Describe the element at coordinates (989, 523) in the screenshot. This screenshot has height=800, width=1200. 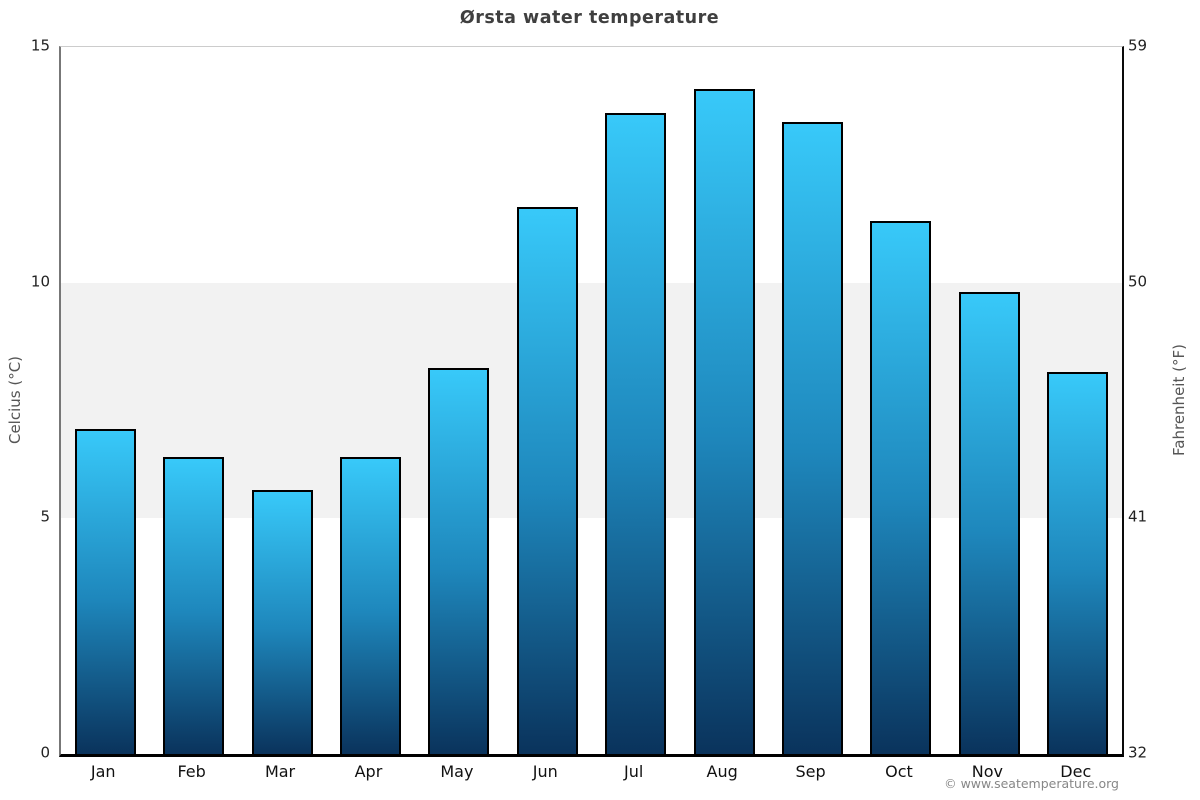
I see `bar-nov` at that location.